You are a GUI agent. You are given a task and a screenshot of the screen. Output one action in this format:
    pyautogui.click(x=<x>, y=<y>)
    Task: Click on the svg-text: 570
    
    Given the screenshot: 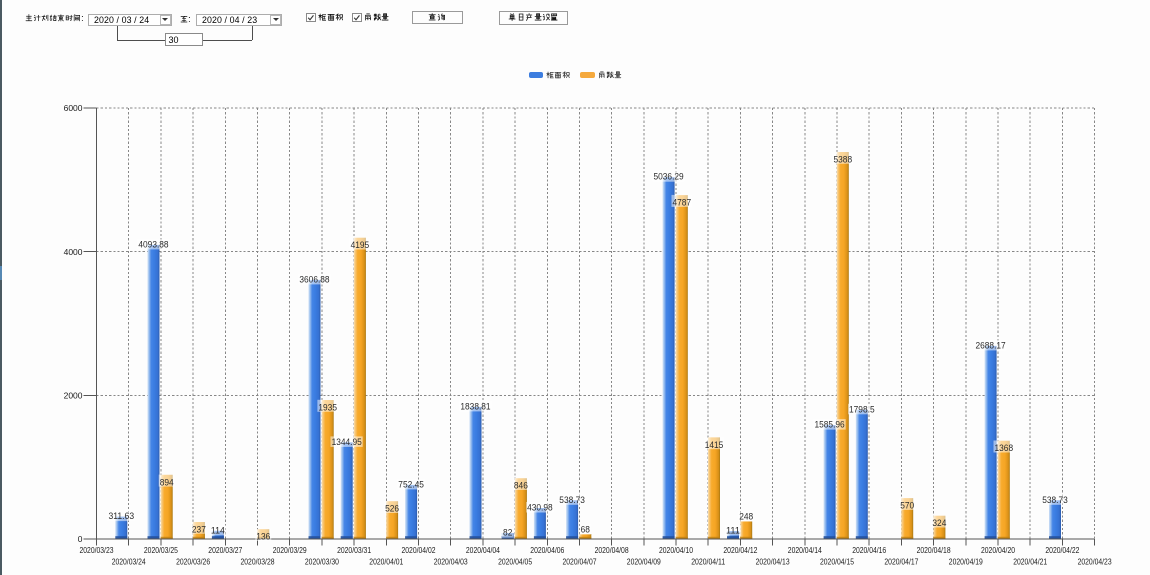 What is the action you would take?
    pyautogui.click(x=907, y=506)
    